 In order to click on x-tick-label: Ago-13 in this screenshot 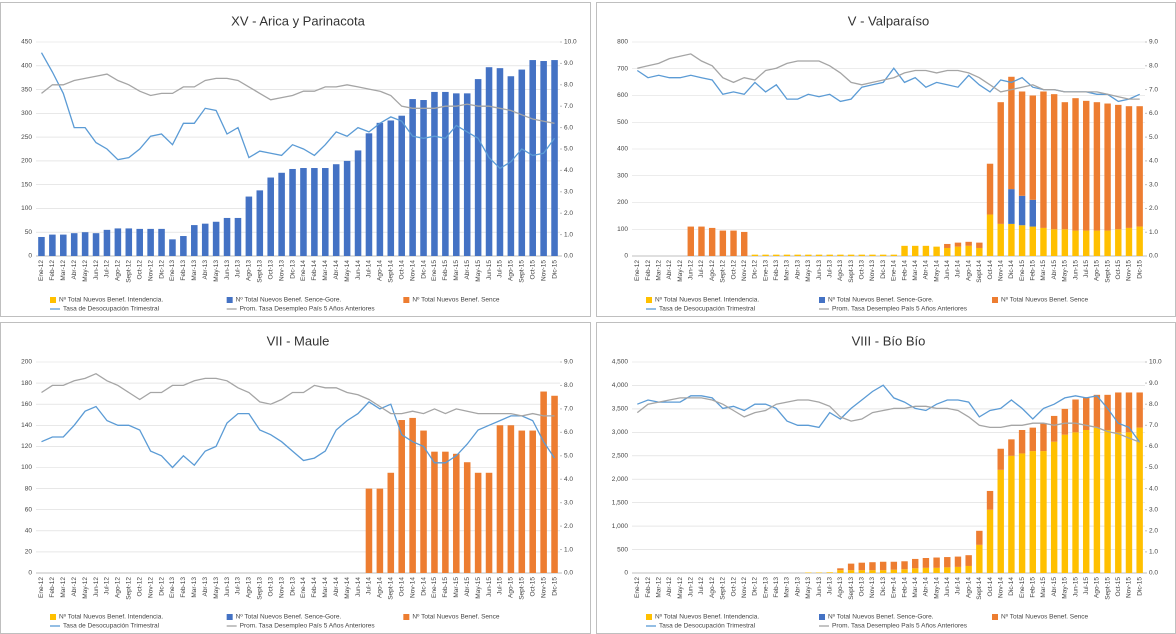, I will do `click(840, 270)`.